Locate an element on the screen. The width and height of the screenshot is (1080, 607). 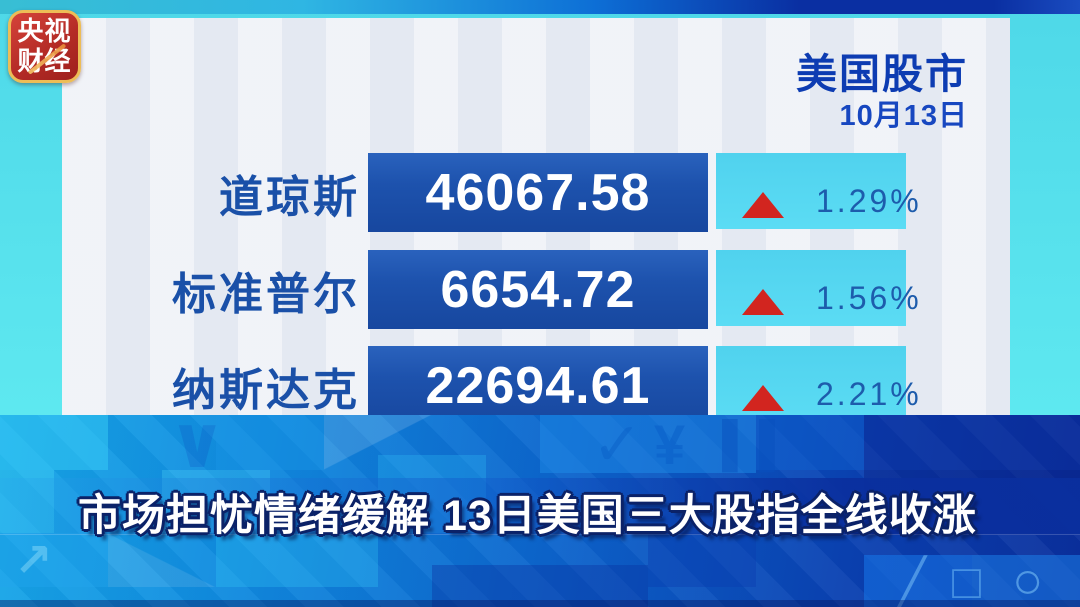
cctv-finance-logo: 央视 财经 is located at coordinates (44, 46).